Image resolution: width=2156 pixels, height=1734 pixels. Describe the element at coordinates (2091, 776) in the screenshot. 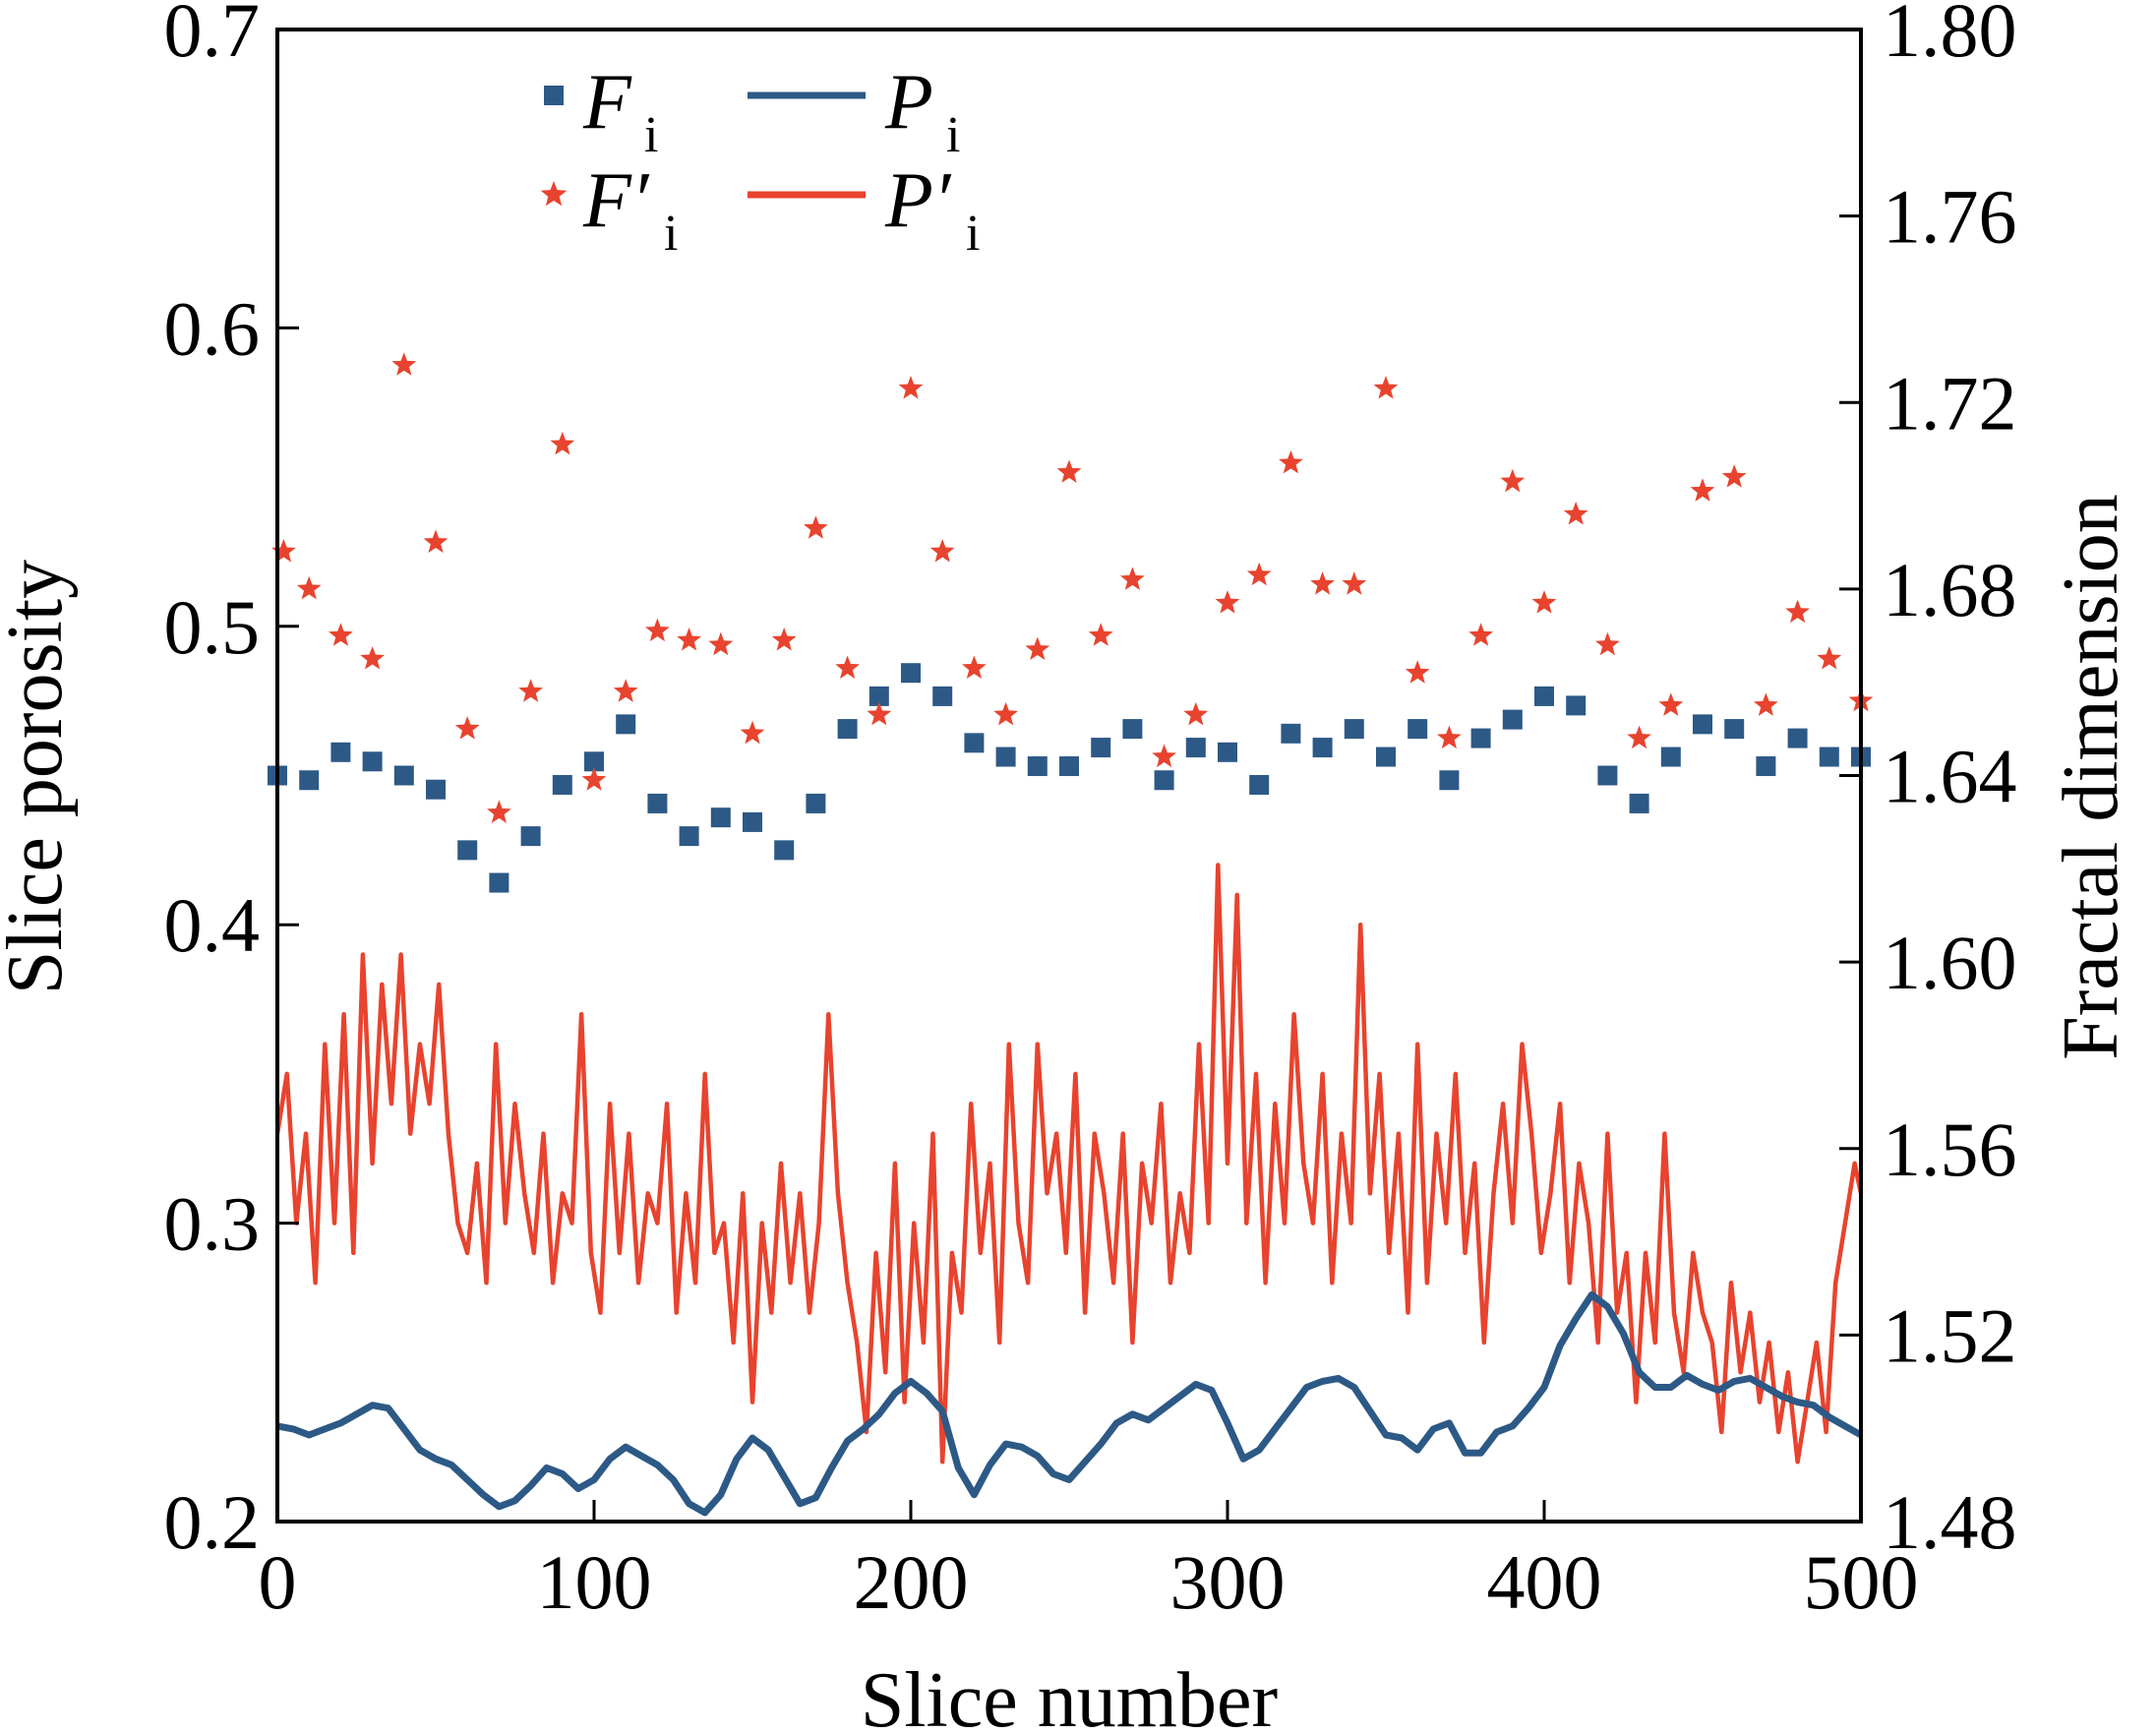

I see `y-axis-right-title: Fractal dimension` at that location.